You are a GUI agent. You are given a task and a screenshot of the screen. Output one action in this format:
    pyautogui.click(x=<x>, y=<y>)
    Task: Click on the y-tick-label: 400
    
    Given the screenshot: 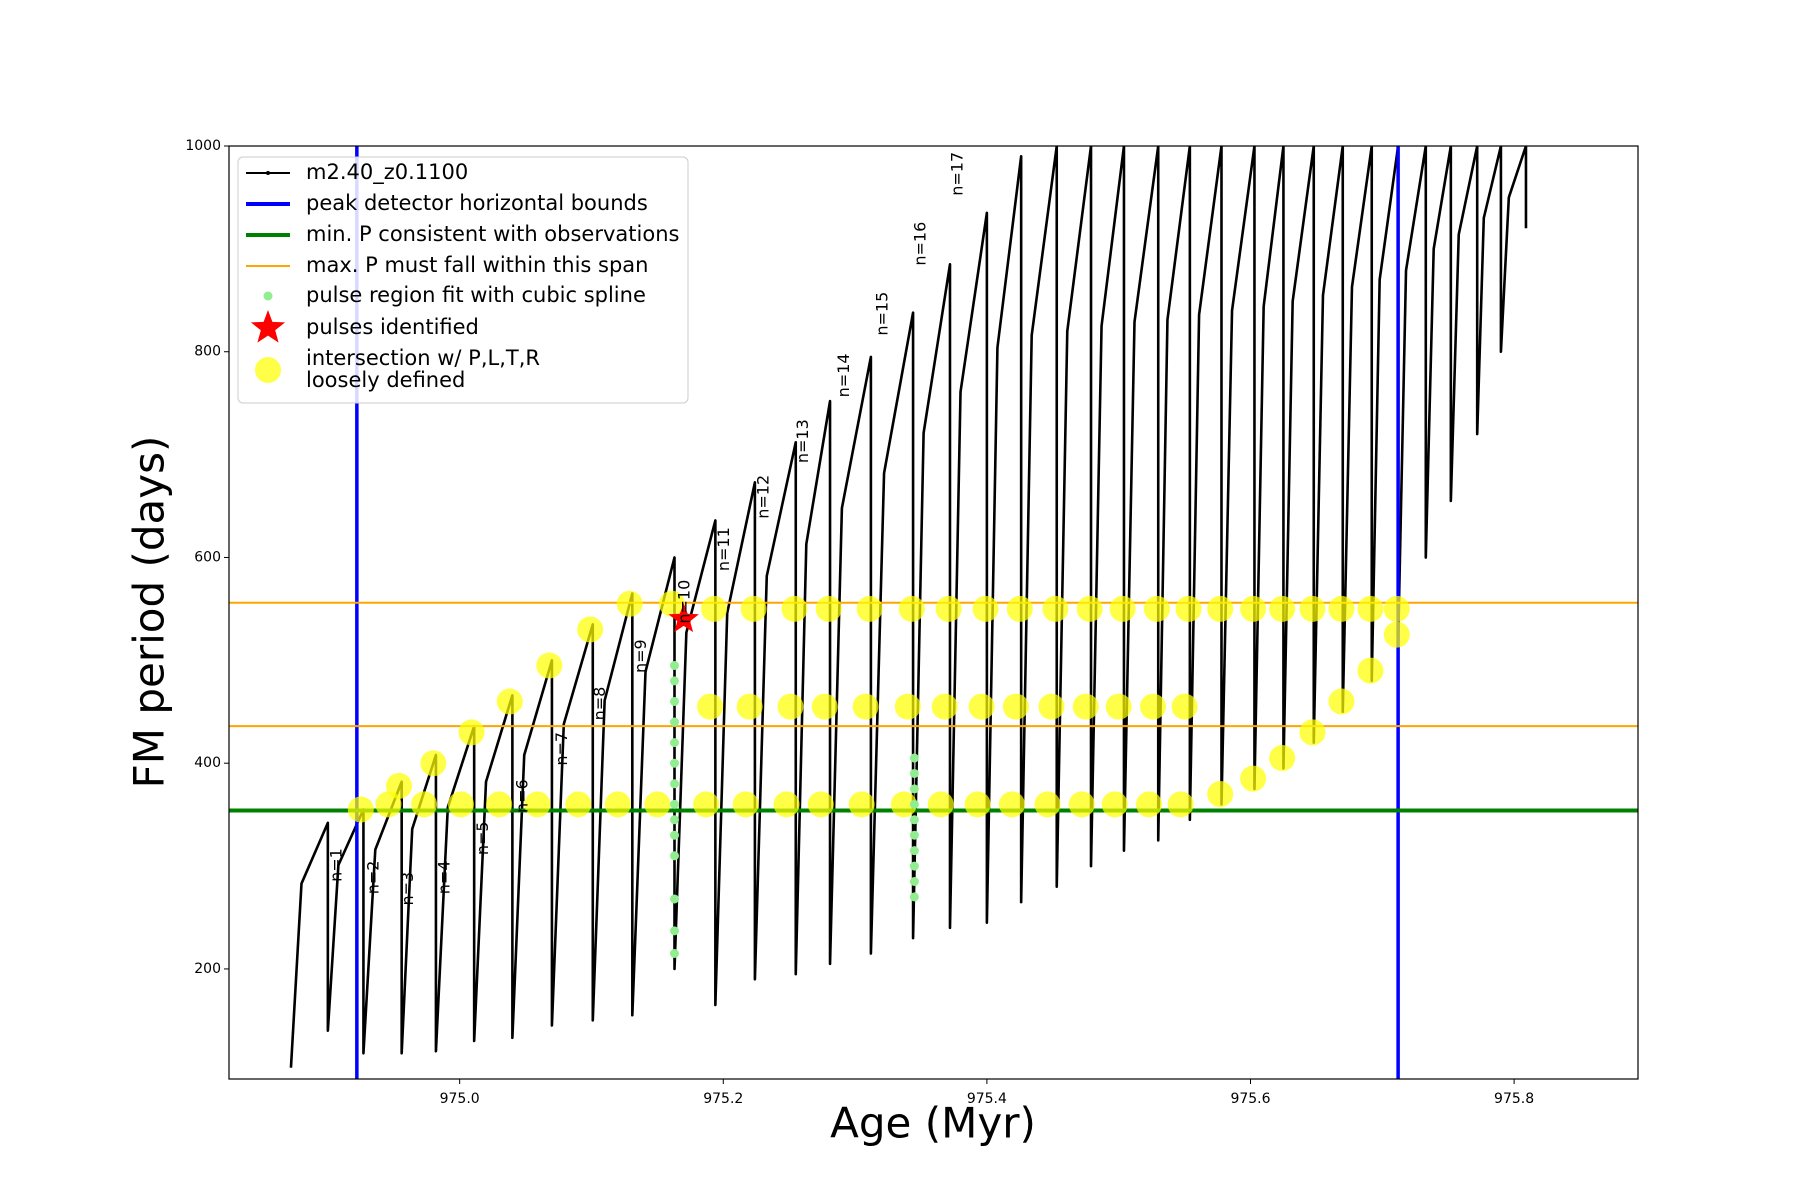 What is the action you would take?
    pyautogui.click(x=207, y=763)
    